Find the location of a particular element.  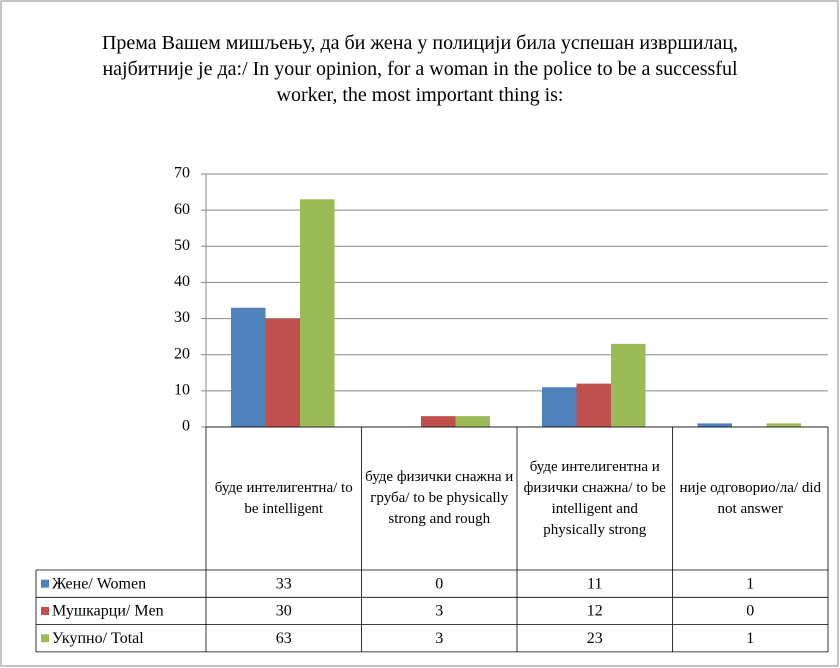

table-cell: 30 is located at coordinates (284, 611).